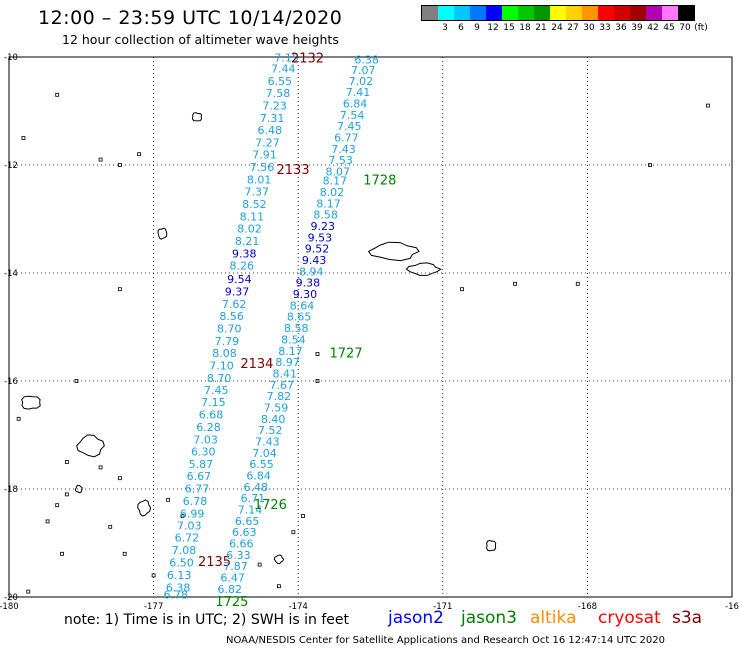 Image resolution: width=740 pixels, height=650 pixels. What do you see at coordinates (224, 353) in the screenshot?
I see `swh-value: 8.08` at bounding box center [224, 353].